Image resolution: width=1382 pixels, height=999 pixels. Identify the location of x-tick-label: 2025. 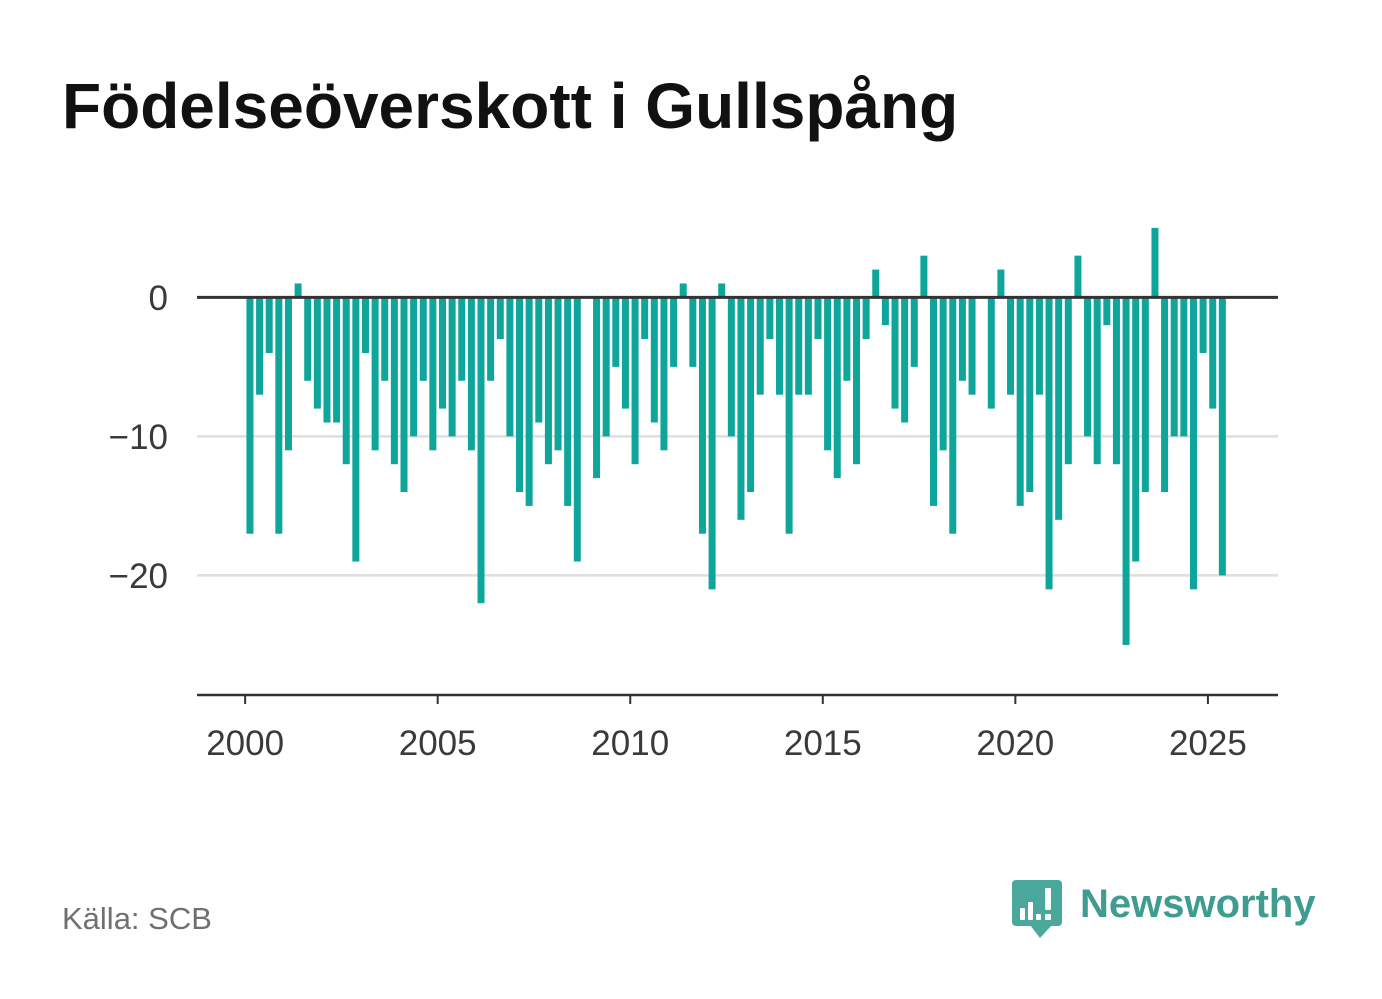
(1208, 743).